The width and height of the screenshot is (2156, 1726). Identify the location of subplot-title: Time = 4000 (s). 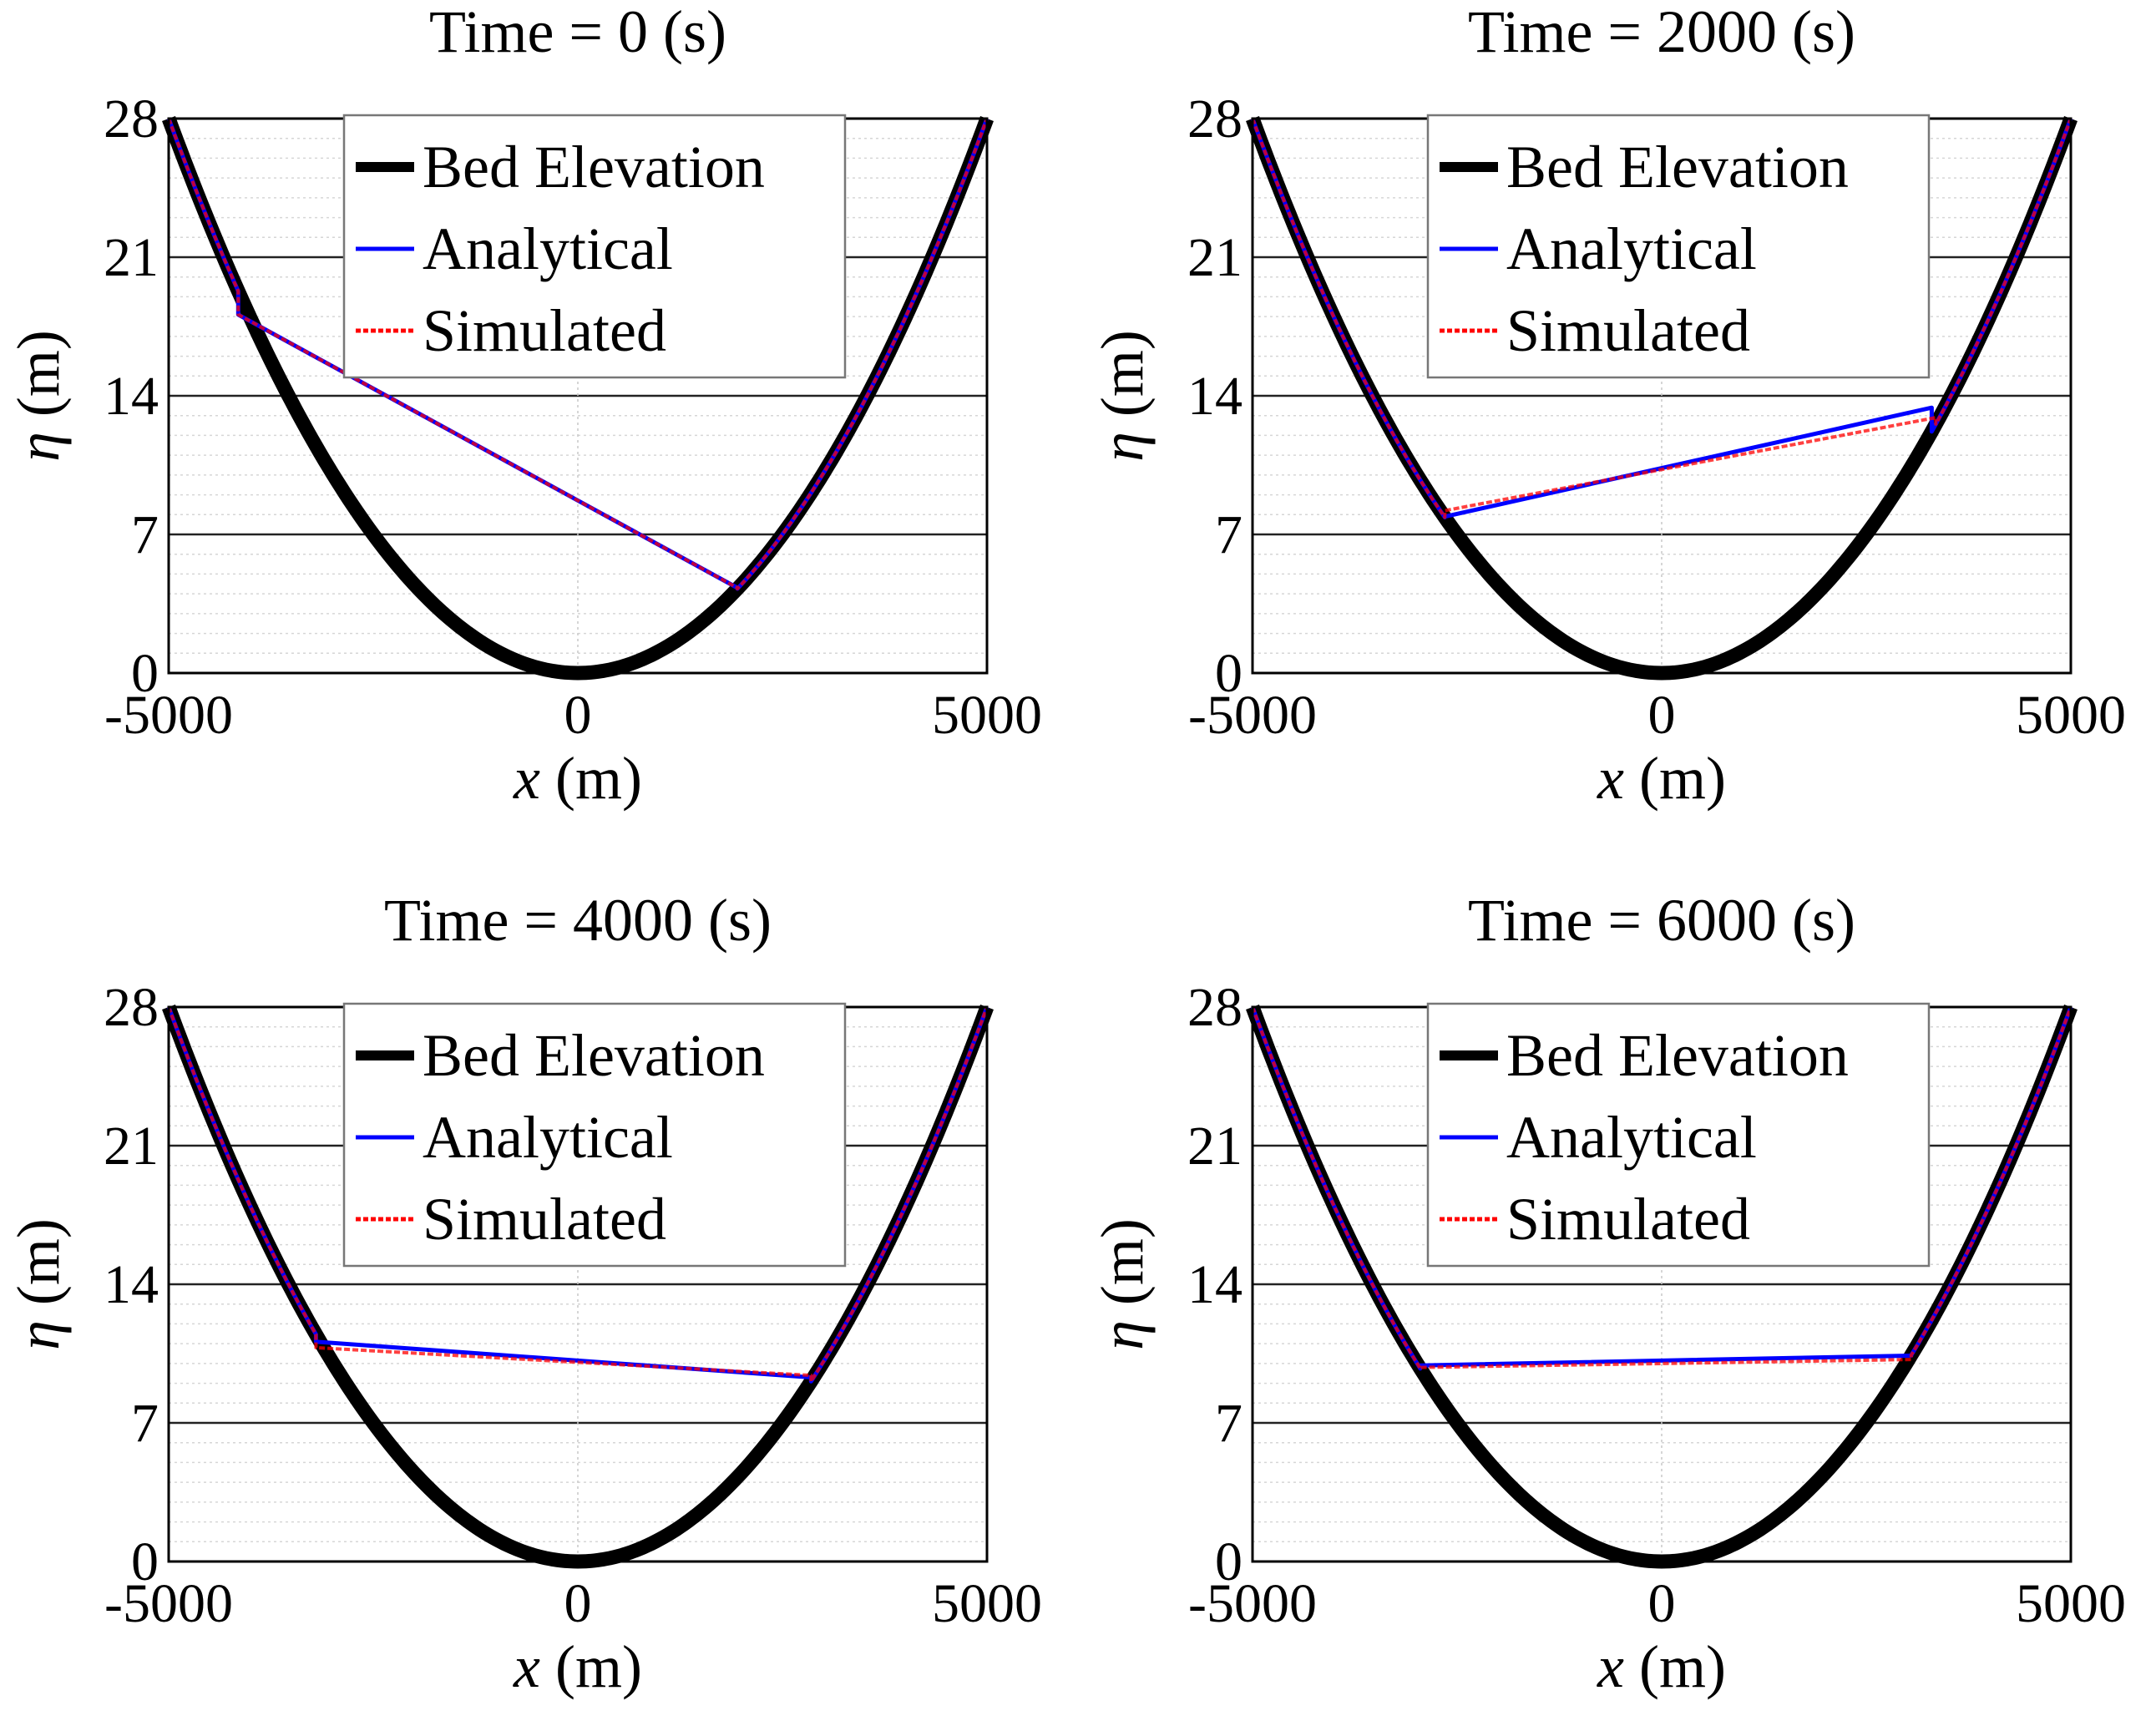
(578, 920).